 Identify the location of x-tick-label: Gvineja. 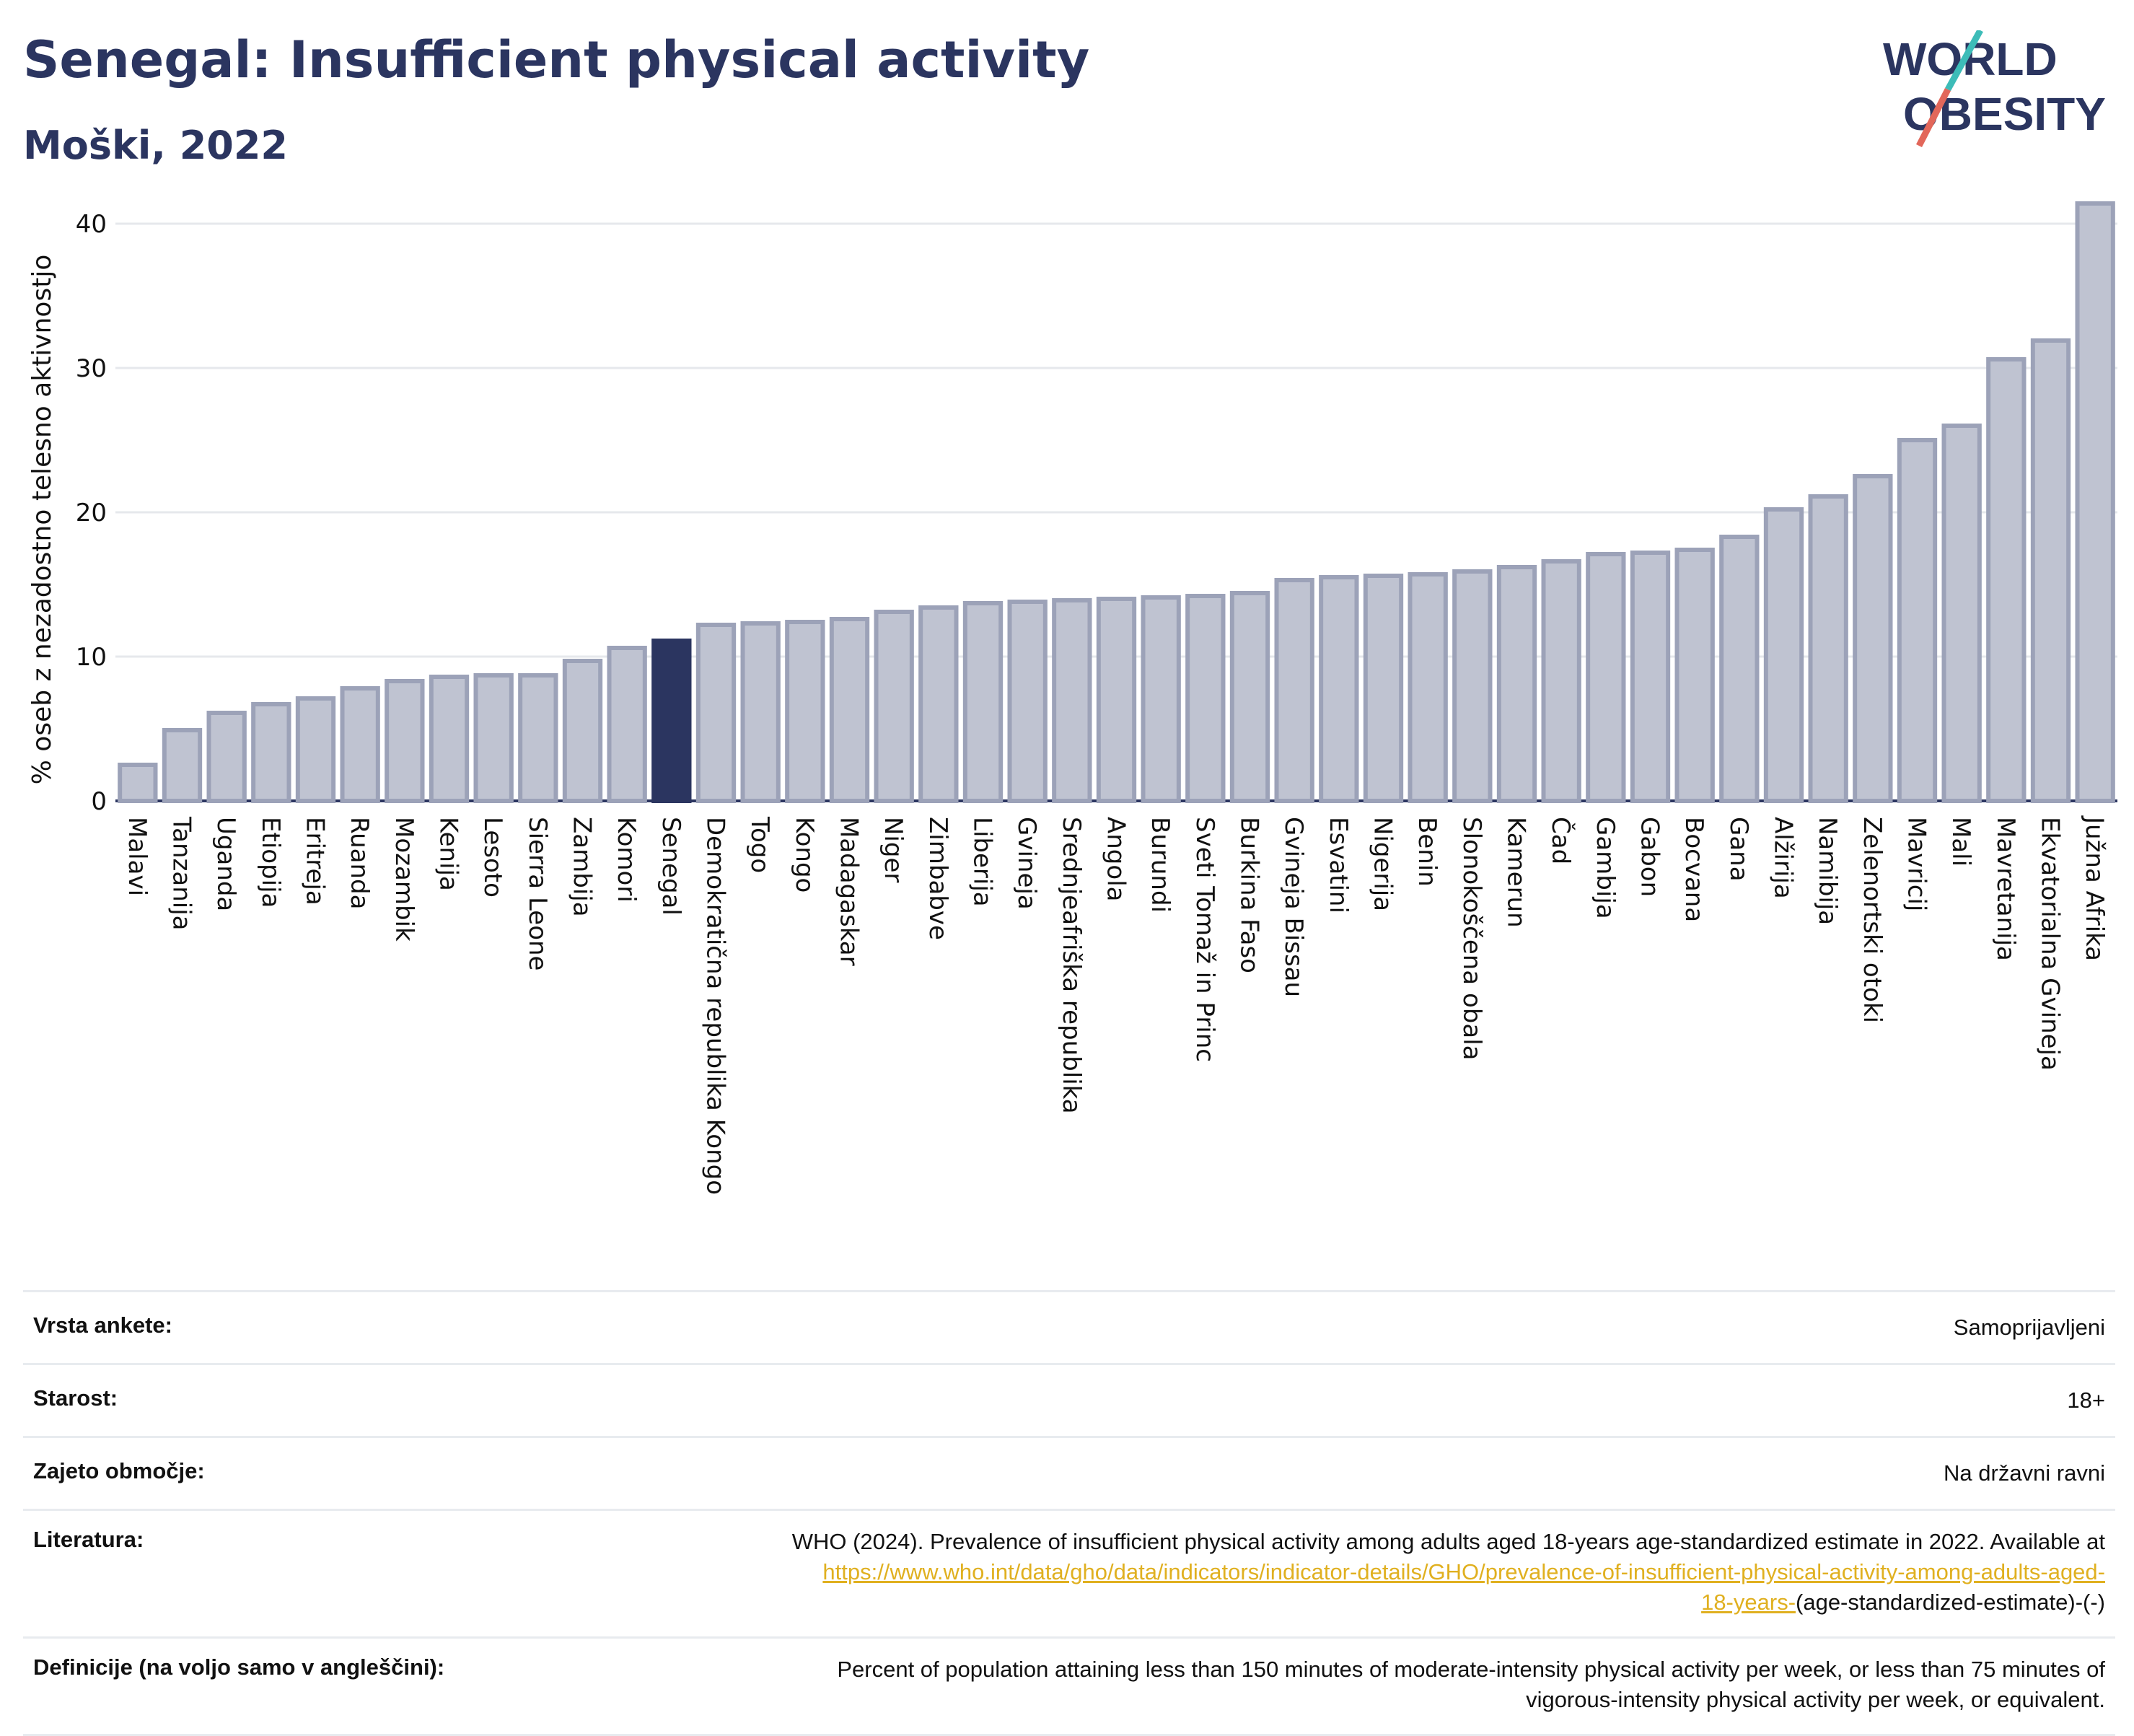
(1026, 863).